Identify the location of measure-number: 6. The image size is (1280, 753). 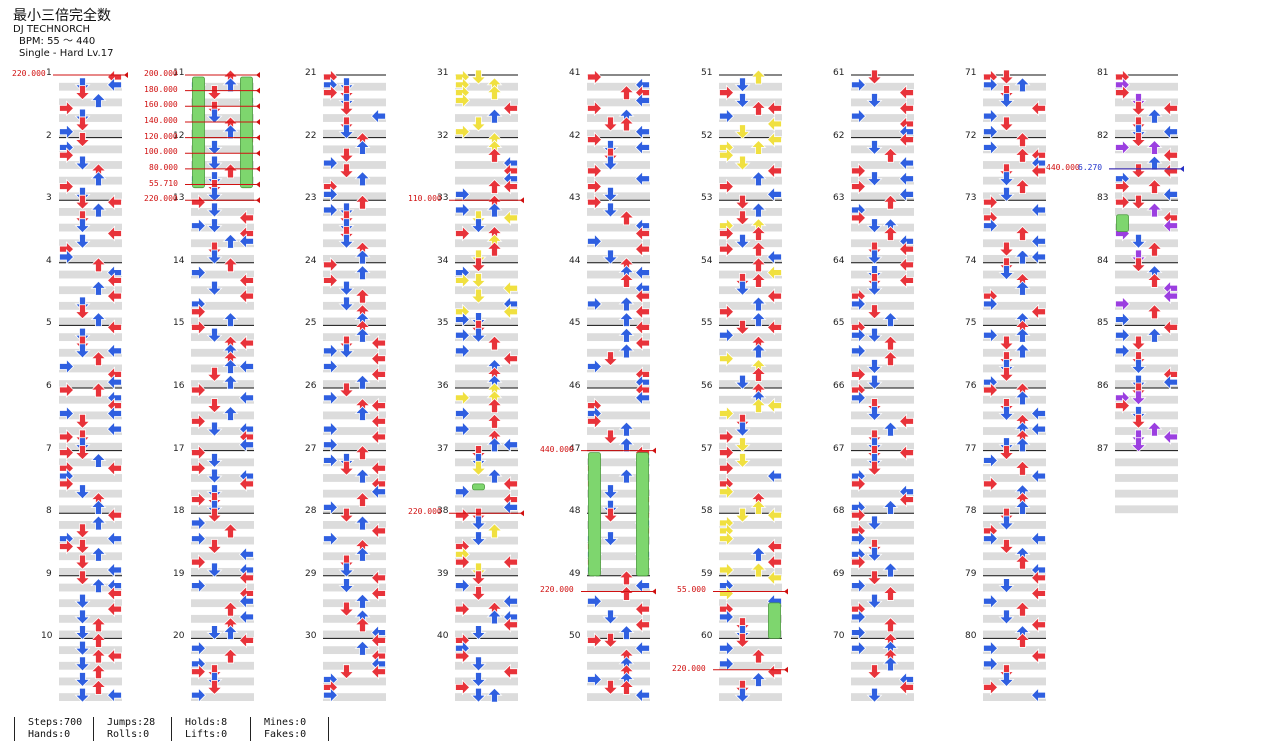
(49, 386).